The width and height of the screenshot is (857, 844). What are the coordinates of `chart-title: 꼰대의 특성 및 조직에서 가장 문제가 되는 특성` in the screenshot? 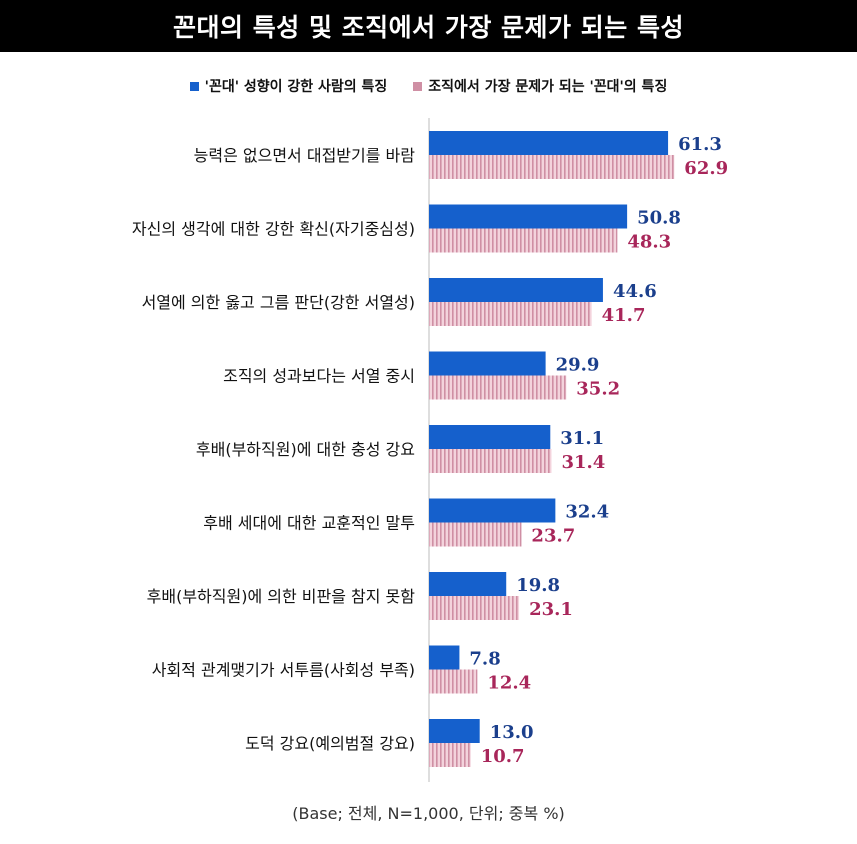 It's located at (428, 26).